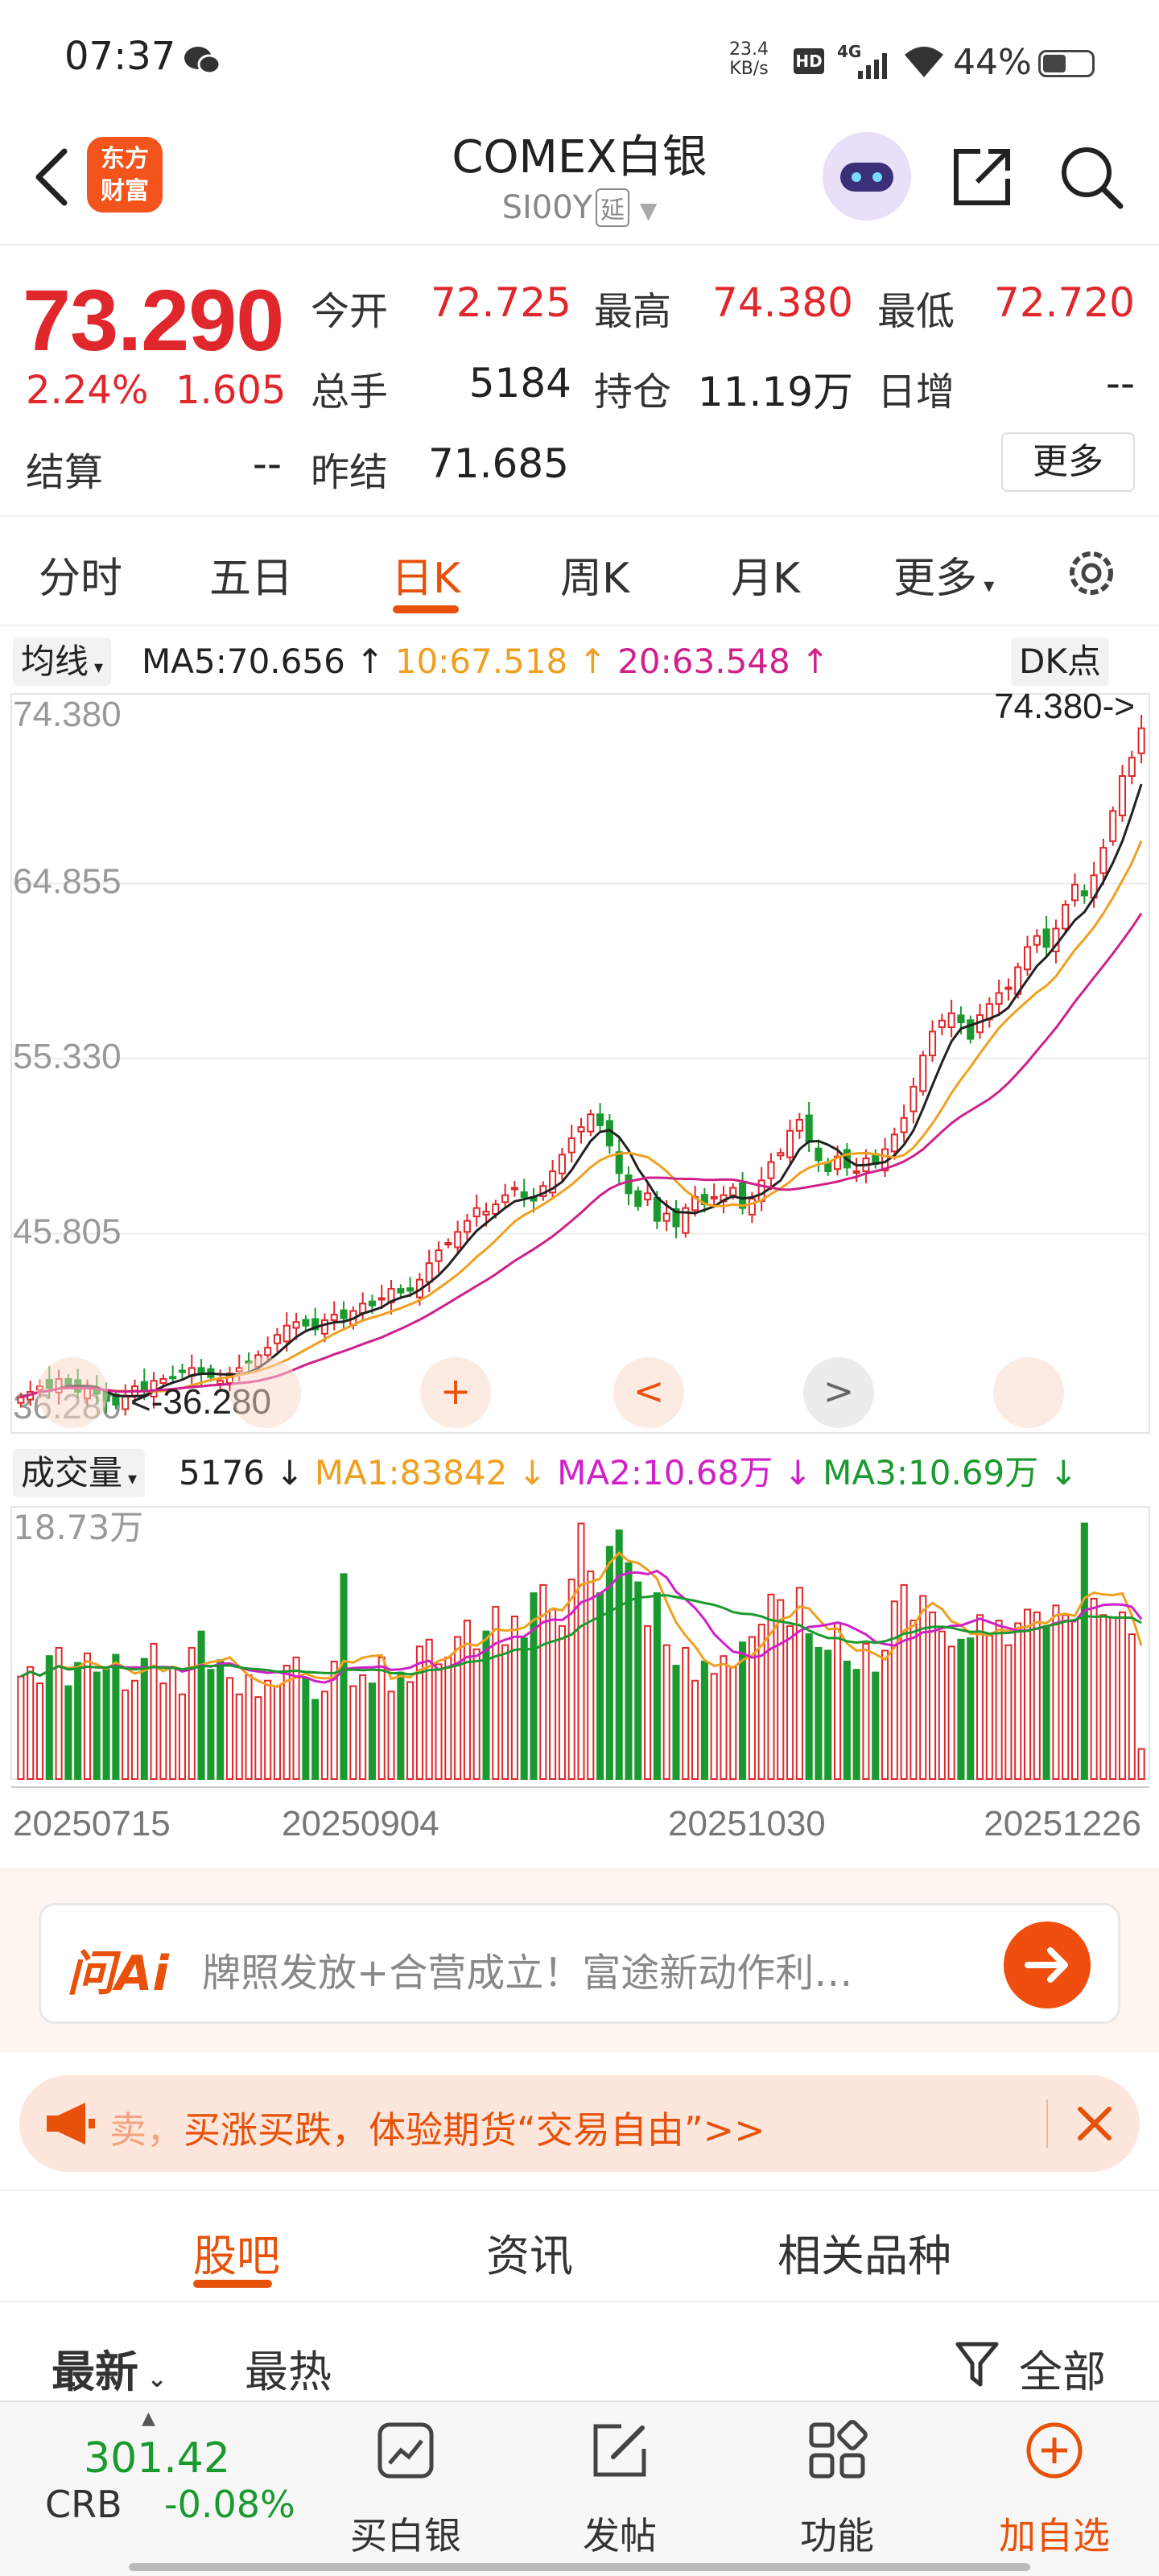  Describe the element at coordinates (619, 2482) in the screenshot. I see `post-button: 发帖` at that location.